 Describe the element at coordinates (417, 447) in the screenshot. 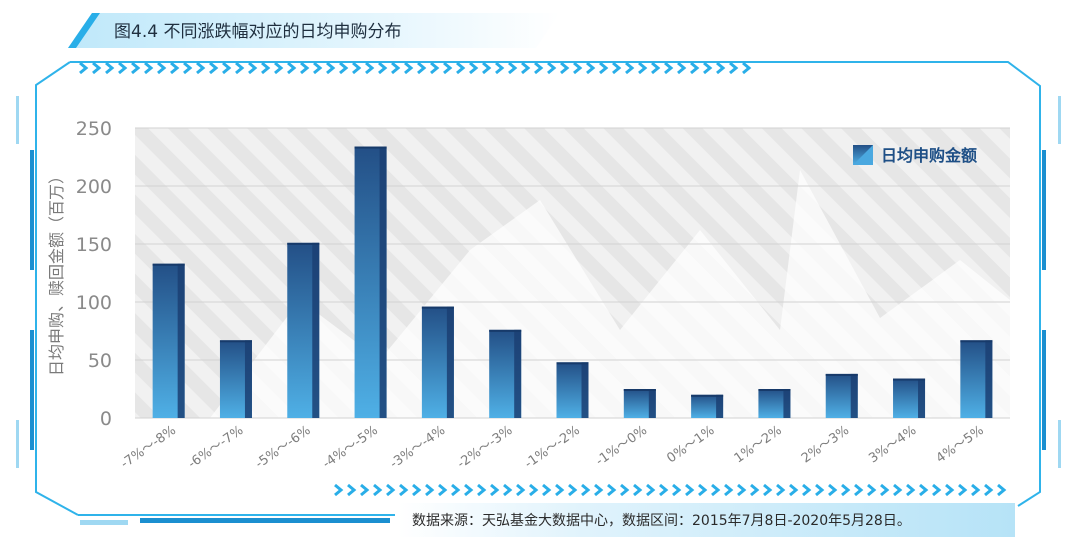

I see `x-tick-label: -3%～-4%` at that location.